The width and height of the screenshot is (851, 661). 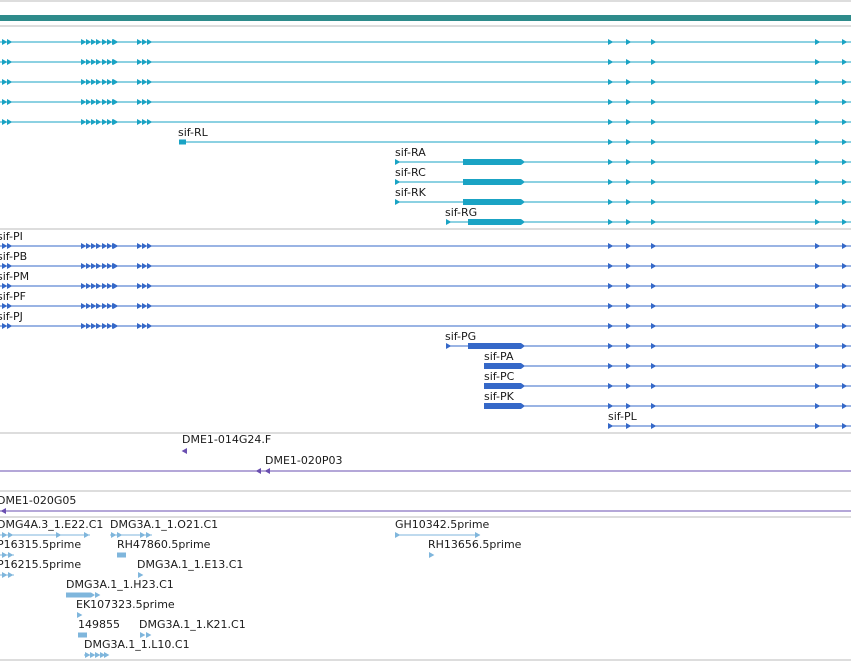 What do you see at coordinates (304, 460) in the screenshot?
I see `bac-end-label: DME1-020P03` at bounding box center [304, 460].